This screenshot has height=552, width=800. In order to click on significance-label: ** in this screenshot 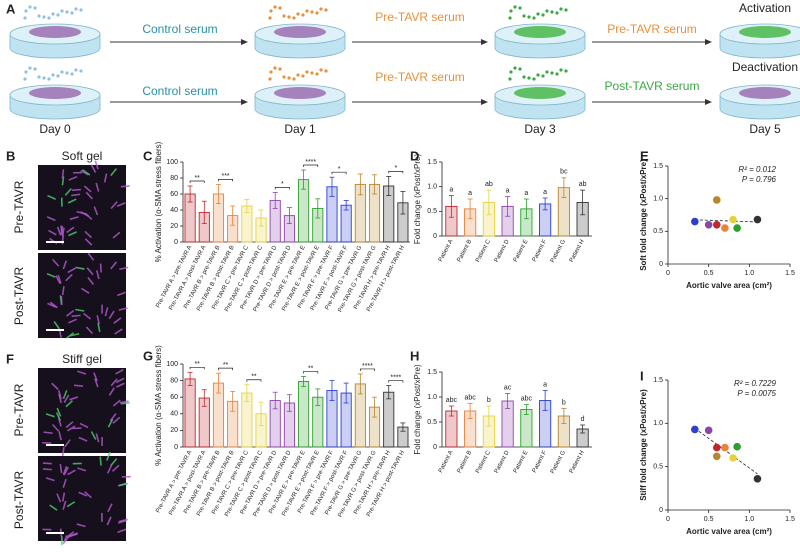, I will do `click(197, 364)`.